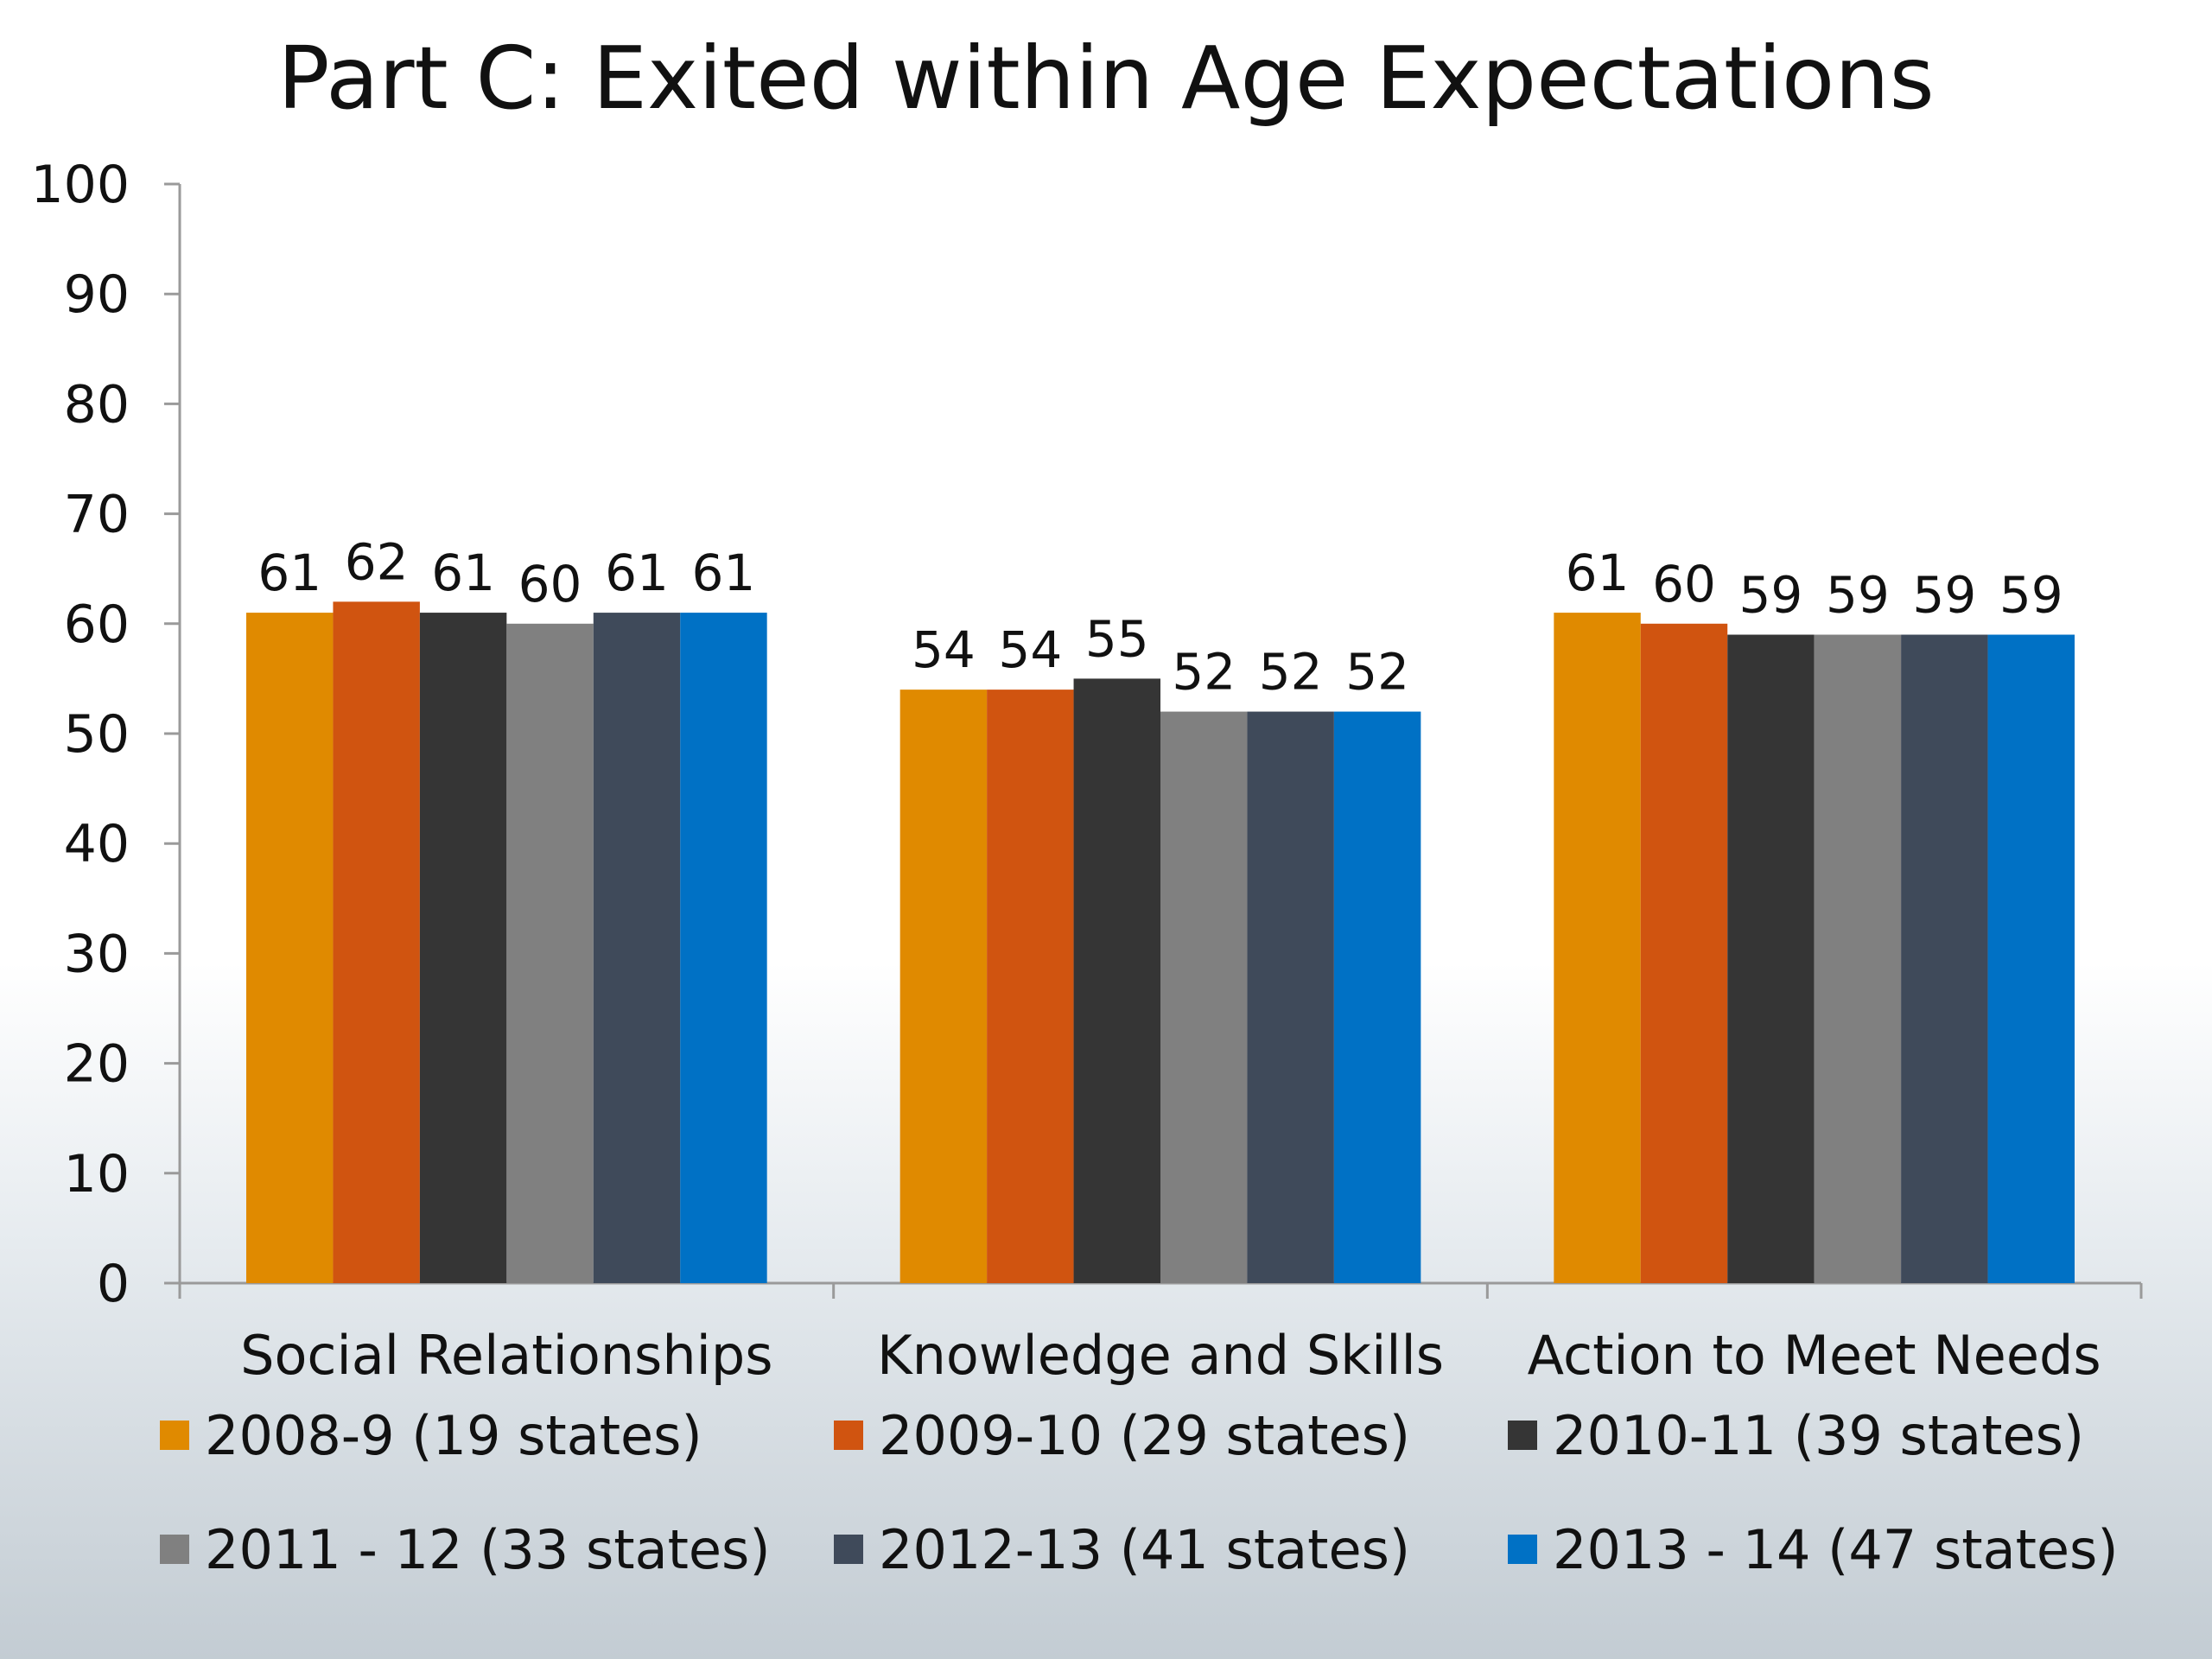 Image resolution: width=2212 pixels, height=1659 pixels. Describe the element at coordinates (97, 1064) in the screenshot. I see `y-tick-label: 20` at that location.